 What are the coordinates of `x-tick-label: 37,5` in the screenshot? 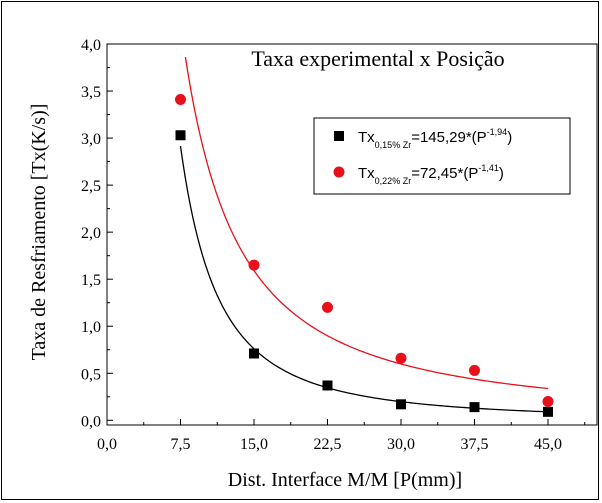 It's located at (475, 444).